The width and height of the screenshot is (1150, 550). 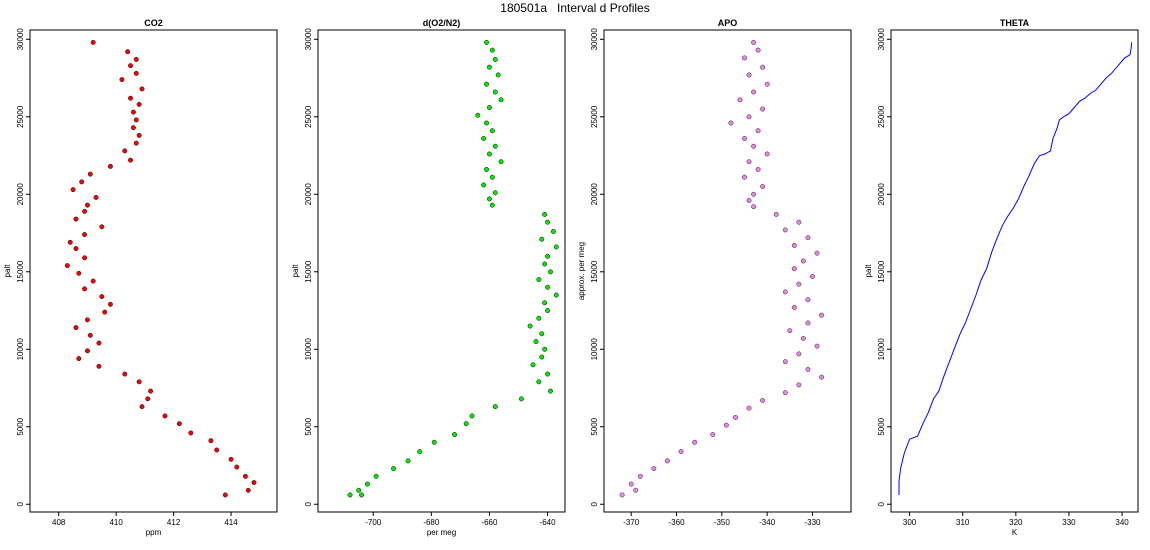 I want to click on panel-title: THETA, so click(x=1015, y=23).